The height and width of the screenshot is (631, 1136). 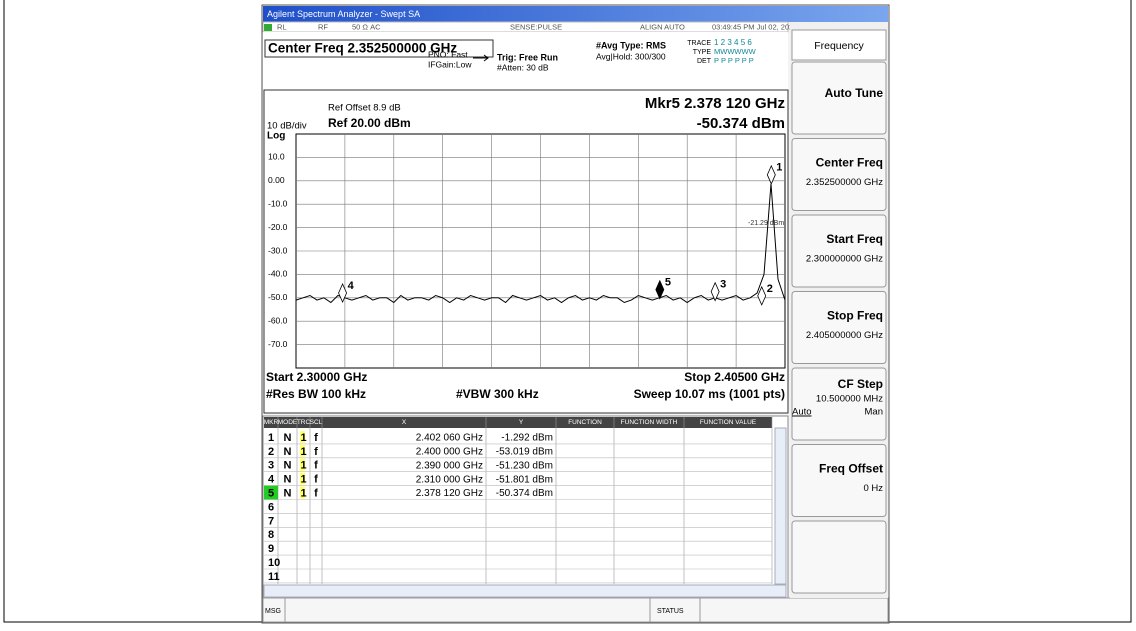 What do you see at coordinates (271, 521) in the screenshot?
I see `table-cell: 7` at bounding box center [271, 521].